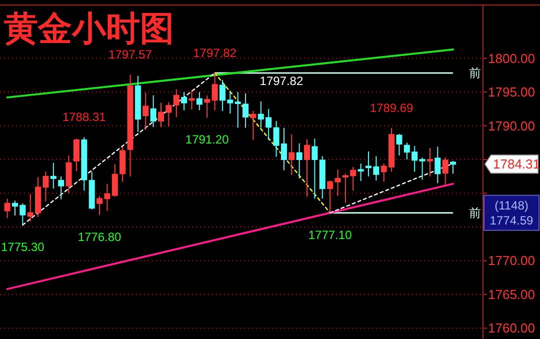 This screenshot has height=339, width=540. I want to click on annotation: 1777.10, so click(330, 235).